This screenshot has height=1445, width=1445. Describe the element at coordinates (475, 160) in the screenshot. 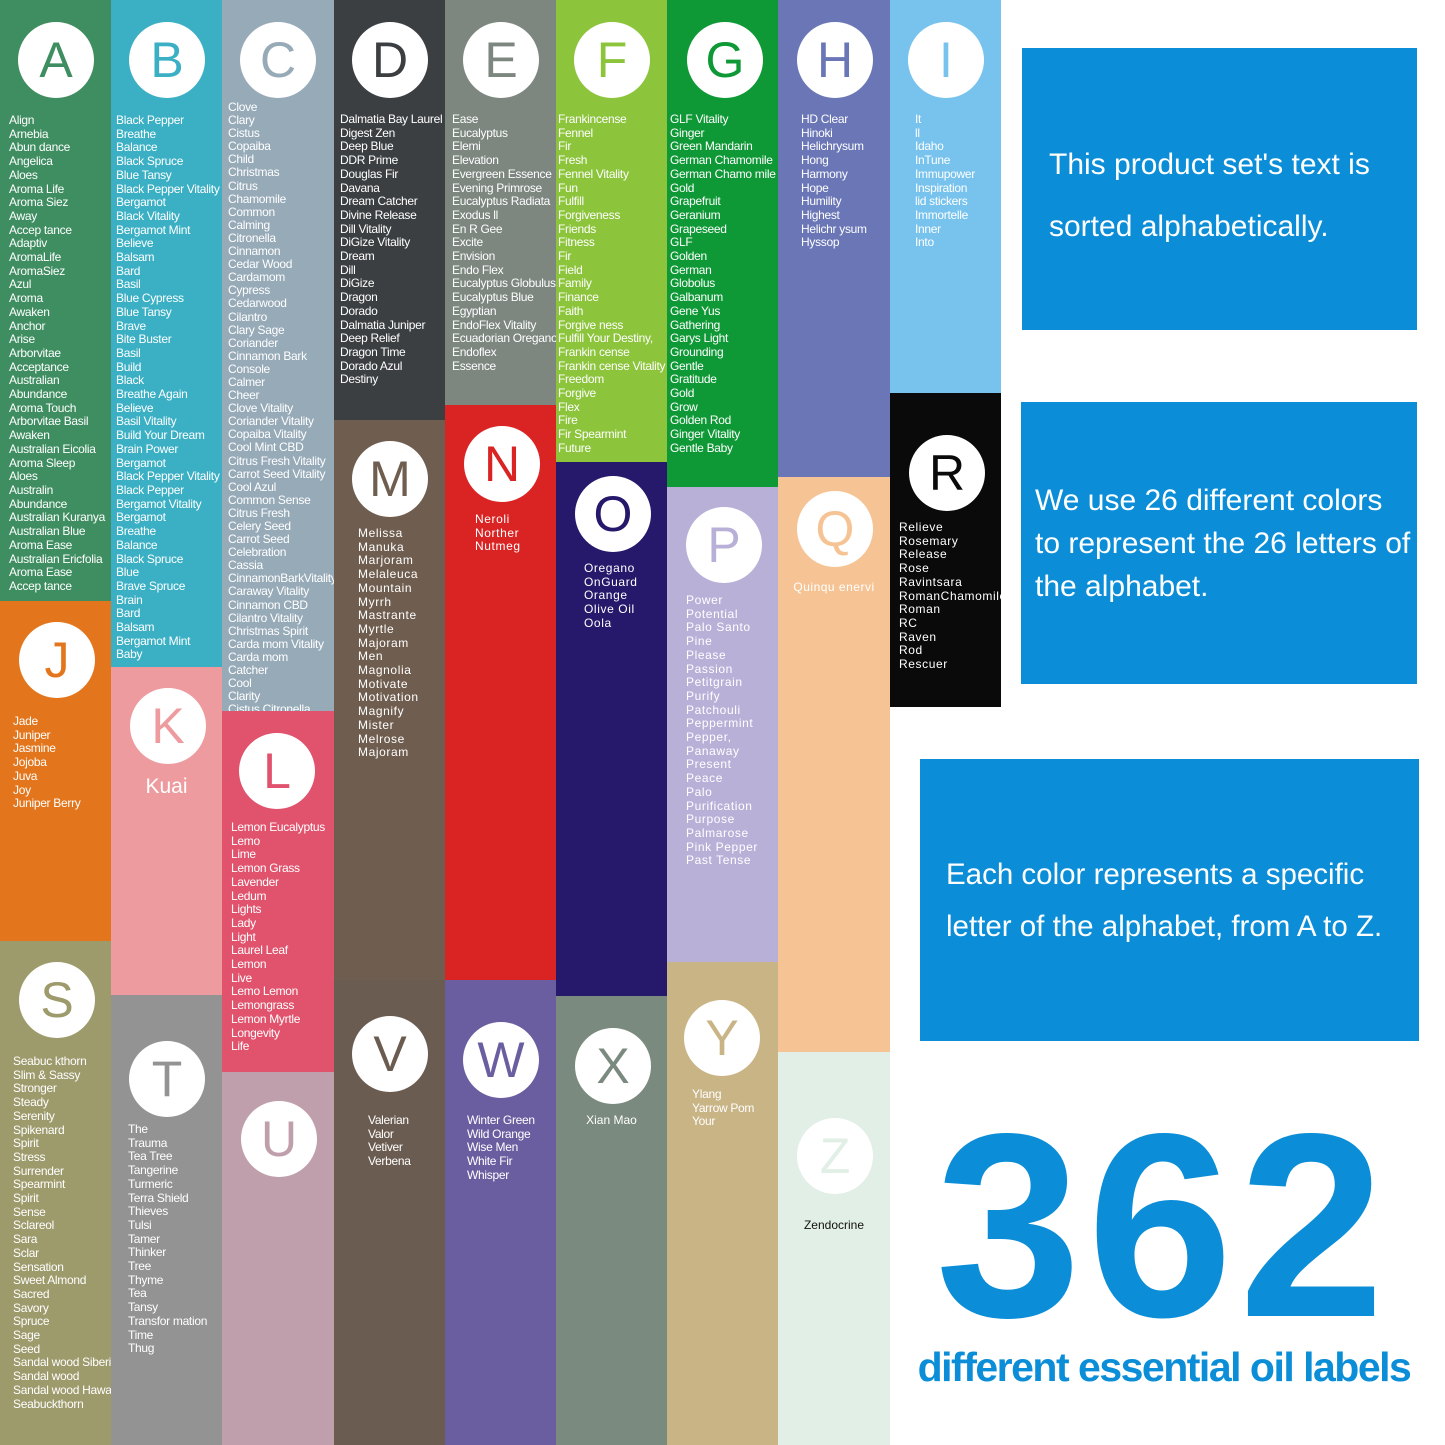

I see `oil-label: Elevation` at that location.